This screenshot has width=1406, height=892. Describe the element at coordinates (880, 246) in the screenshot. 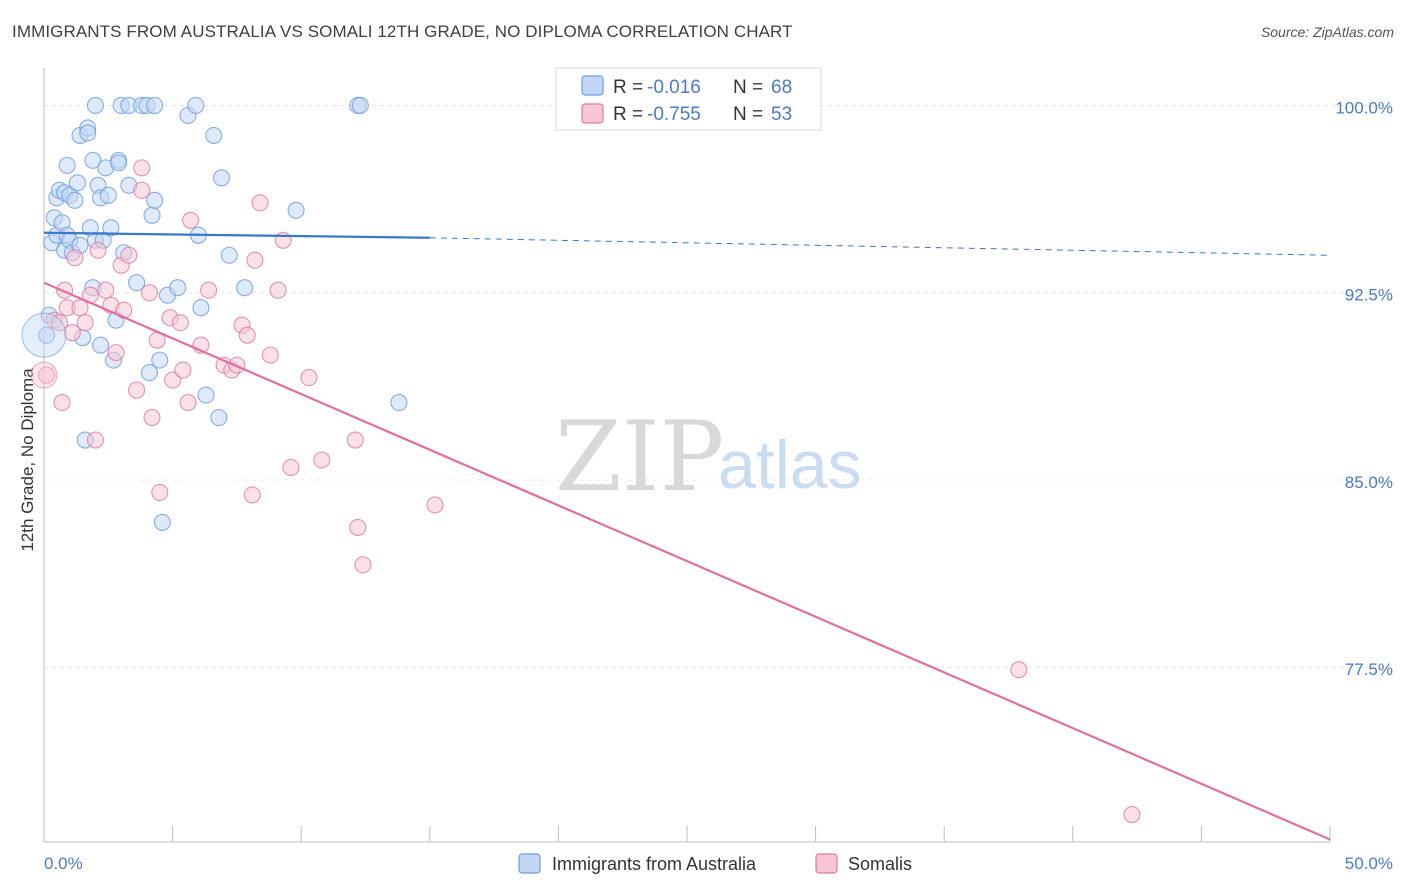

I see `trend-line-australia-extension` at that location.